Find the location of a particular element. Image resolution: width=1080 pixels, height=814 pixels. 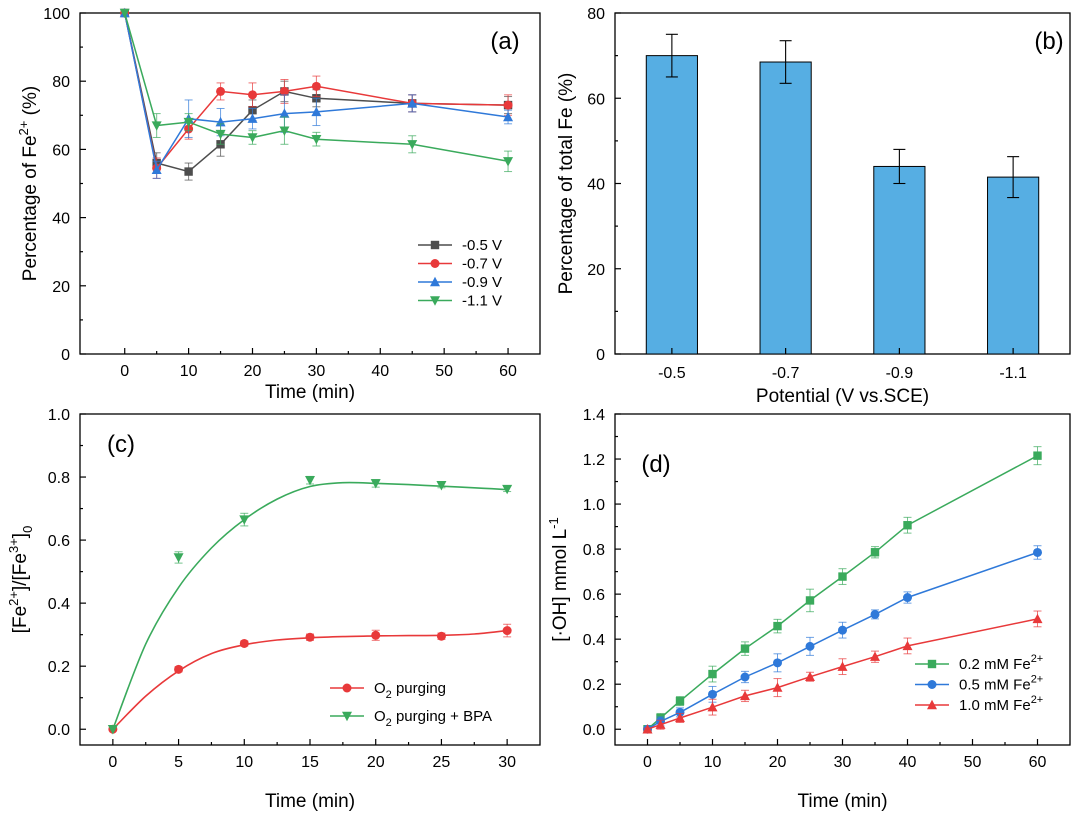

x-tick-label-a: 0 is located at coordinates (124, 371).